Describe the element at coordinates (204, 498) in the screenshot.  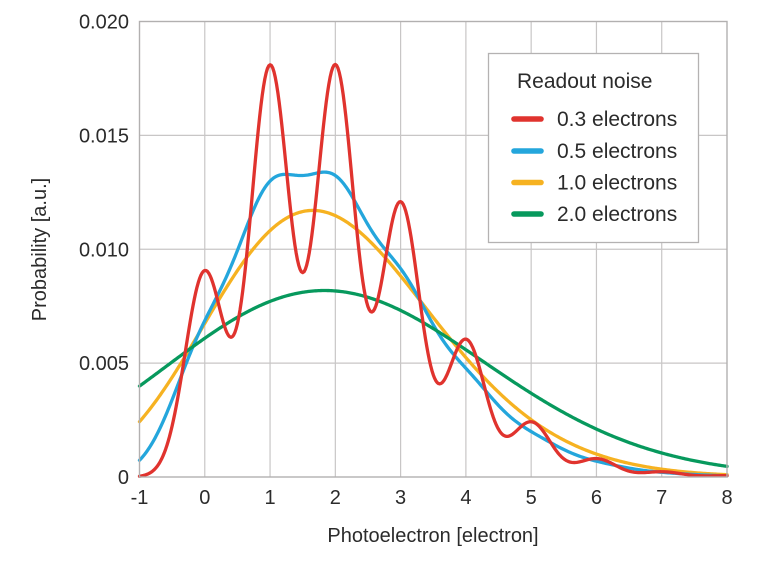
I see `x-tick-label: 0` at that location.